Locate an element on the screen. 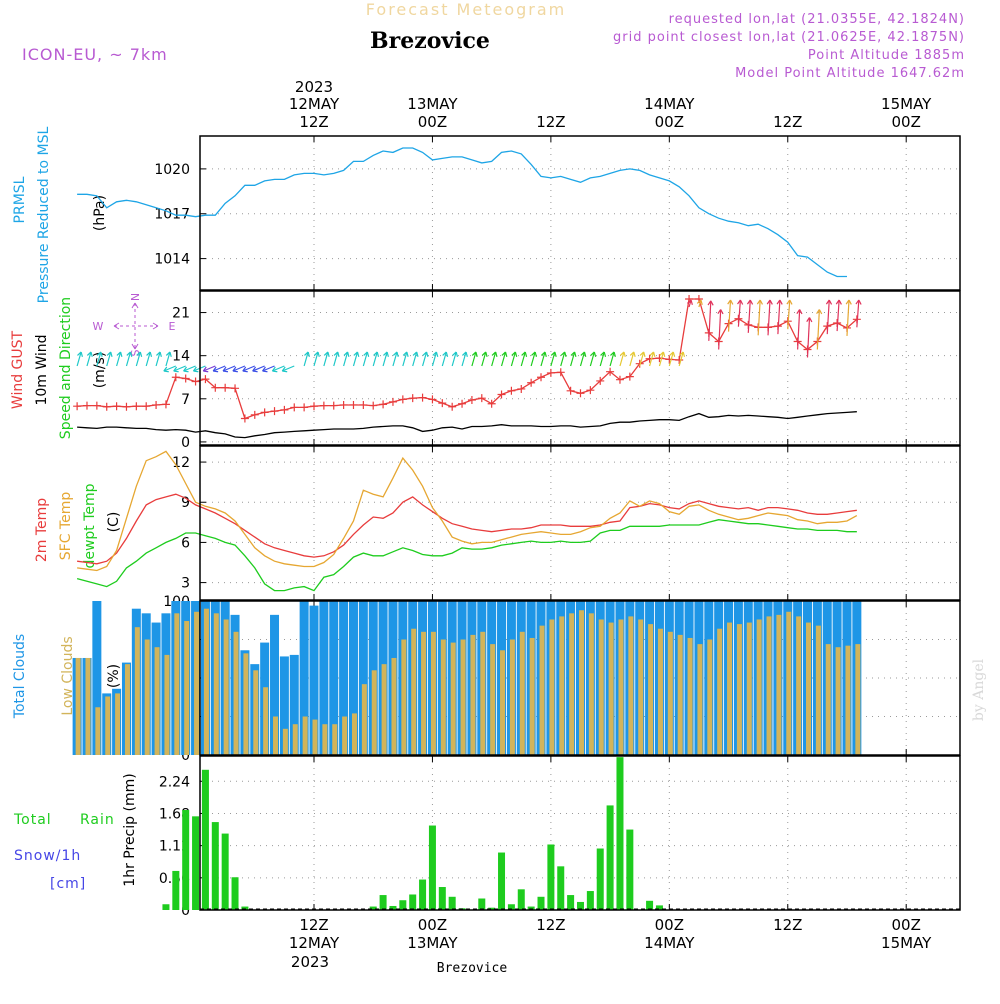 This screenshot has width=1000, height=1004. pressure-tick-label: 1017 is located at coordinates (172, 215).